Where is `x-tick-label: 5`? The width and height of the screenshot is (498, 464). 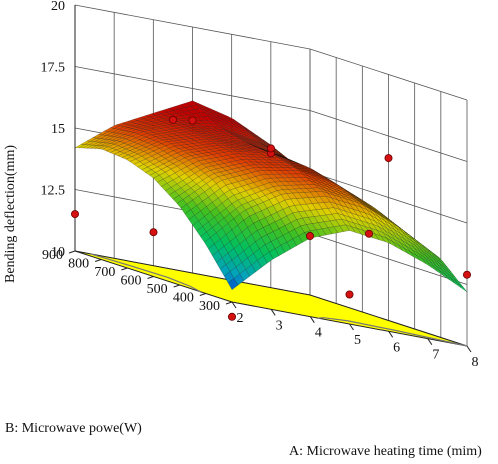
x-tick-label: 5 is located at coordinates (357, 340).